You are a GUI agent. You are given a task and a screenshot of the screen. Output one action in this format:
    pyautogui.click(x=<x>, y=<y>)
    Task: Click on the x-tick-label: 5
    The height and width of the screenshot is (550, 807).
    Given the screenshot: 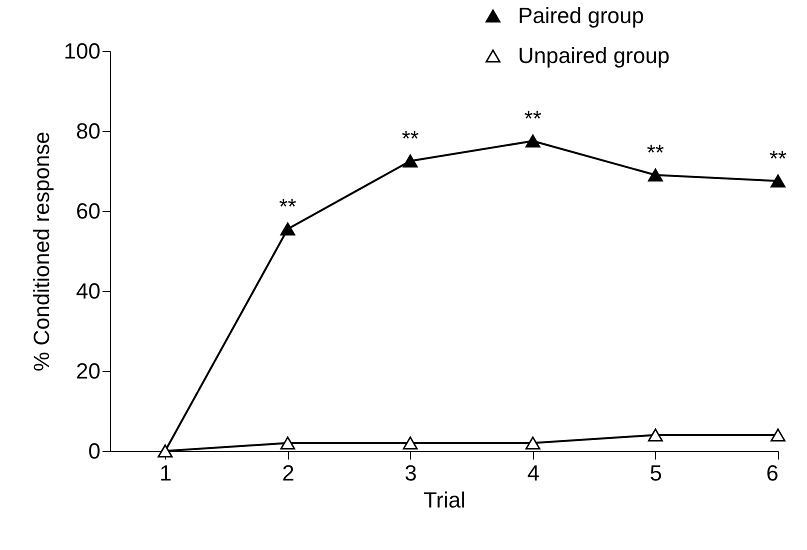 What is the action you would take?
    pyautogui.click(x=656, y=473)
    